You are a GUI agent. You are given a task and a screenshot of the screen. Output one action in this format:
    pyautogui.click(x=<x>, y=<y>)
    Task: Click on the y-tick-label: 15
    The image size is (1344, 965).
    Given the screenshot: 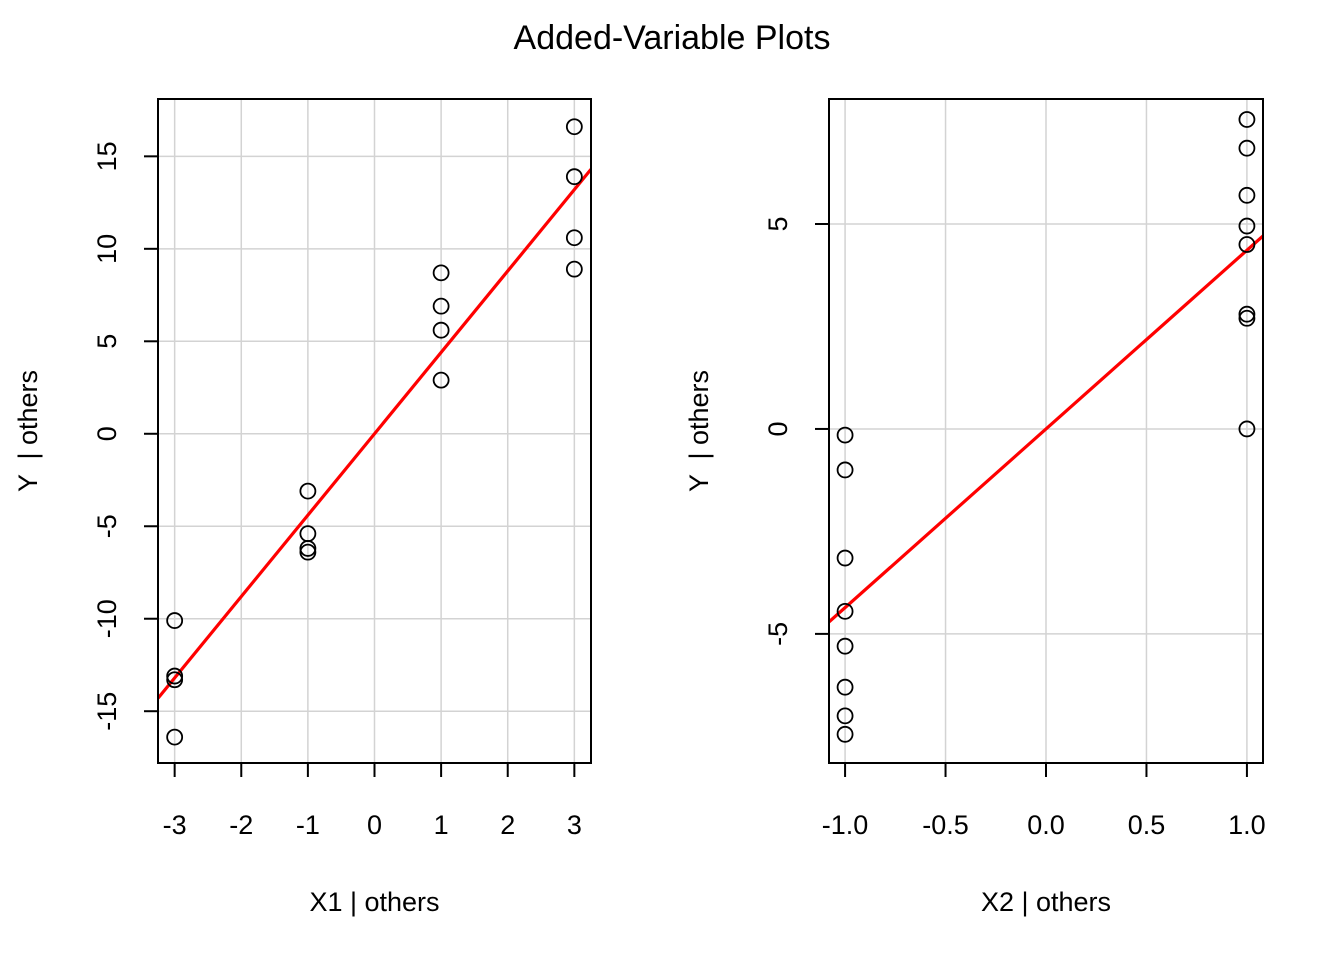 What is the action you would take?
    pyautogui.click(x=107, y=156)
    